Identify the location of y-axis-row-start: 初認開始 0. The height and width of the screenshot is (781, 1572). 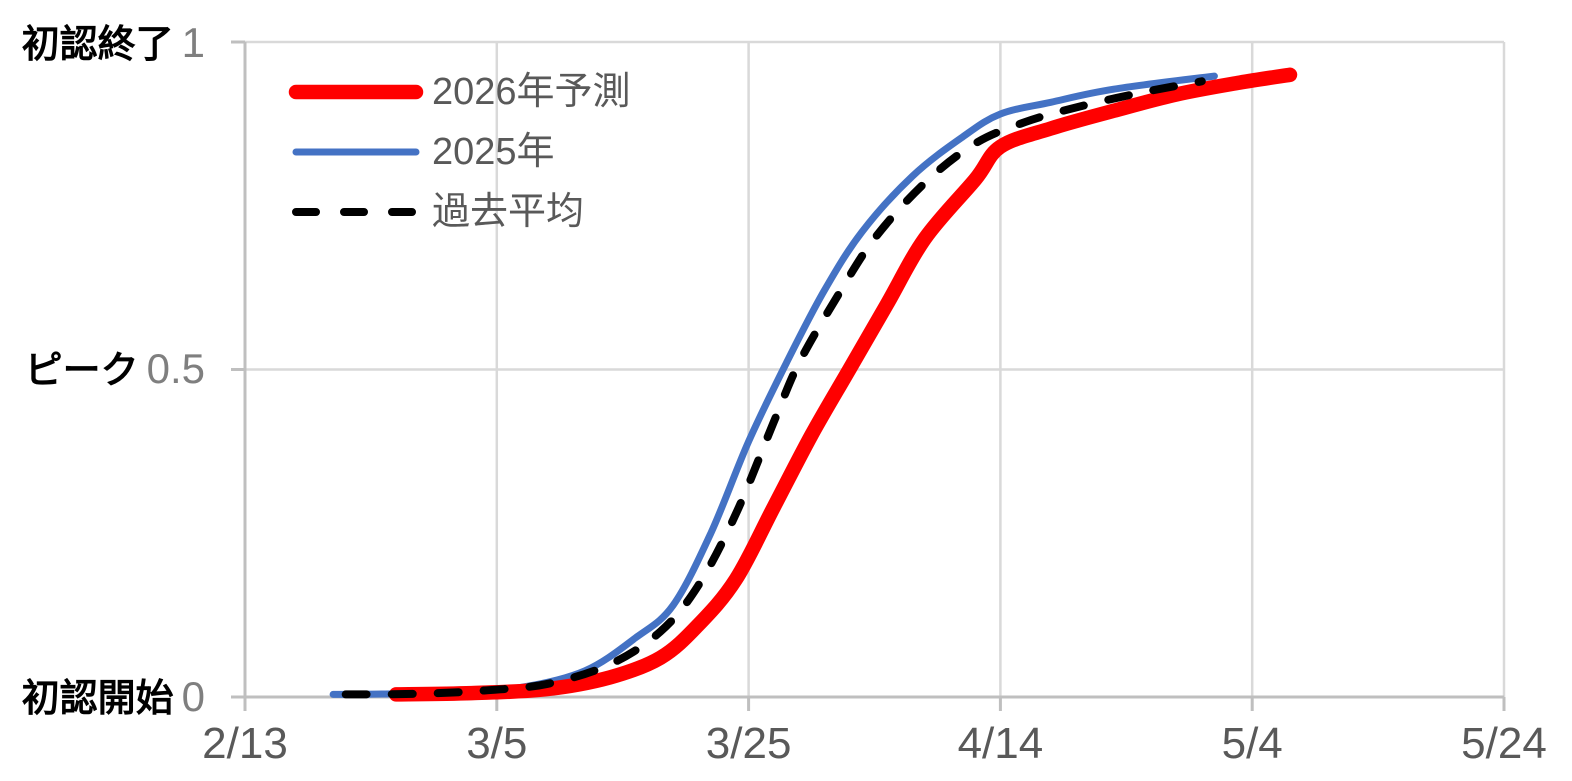
(113, 696).